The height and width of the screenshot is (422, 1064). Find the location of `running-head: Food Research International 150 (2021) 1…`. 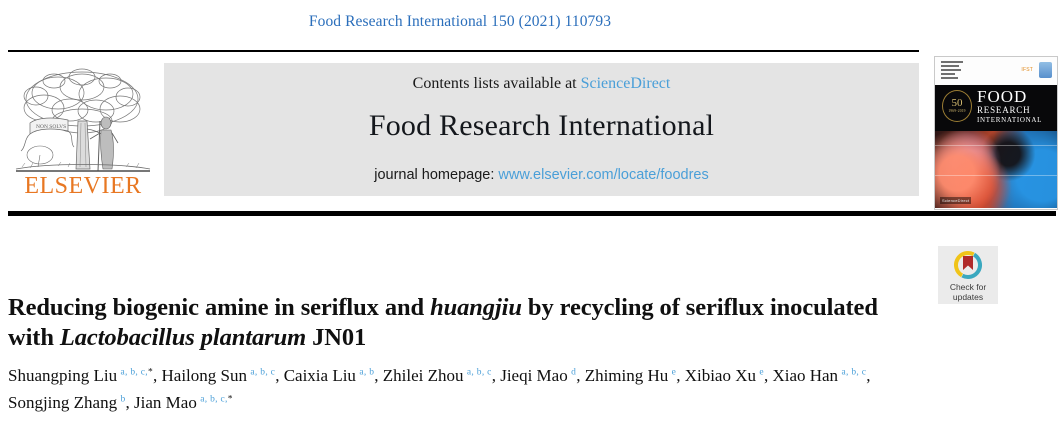

running-head: Food Research International 150 (2021) 1… is located at coordinates (460, 21).